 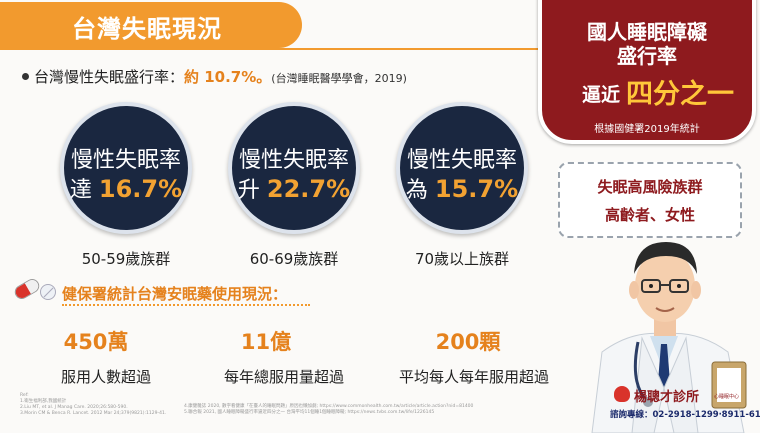 I want to click on badge-prefix: 逼近, so click(x=601, y=95).